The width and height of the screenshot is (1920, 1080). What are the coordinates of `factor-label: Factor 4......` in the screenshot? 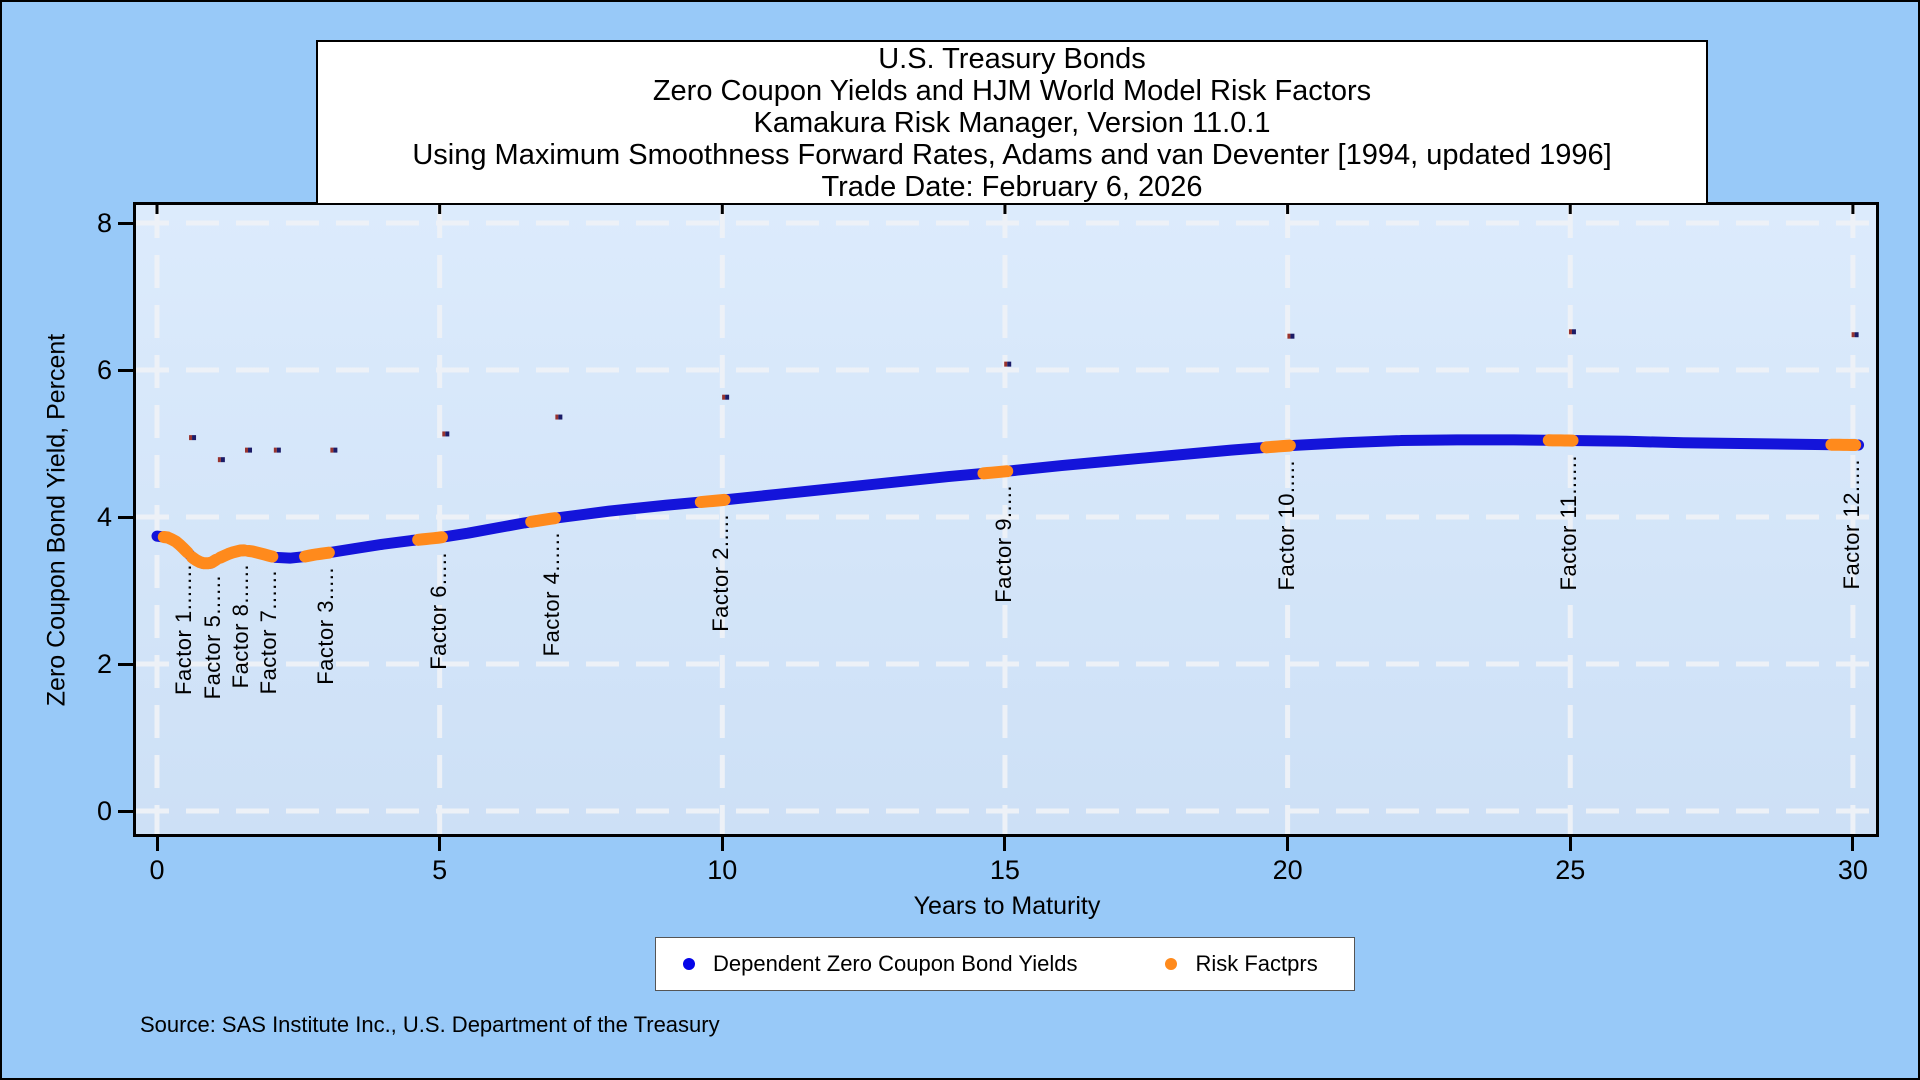 It's located at (551, 594).